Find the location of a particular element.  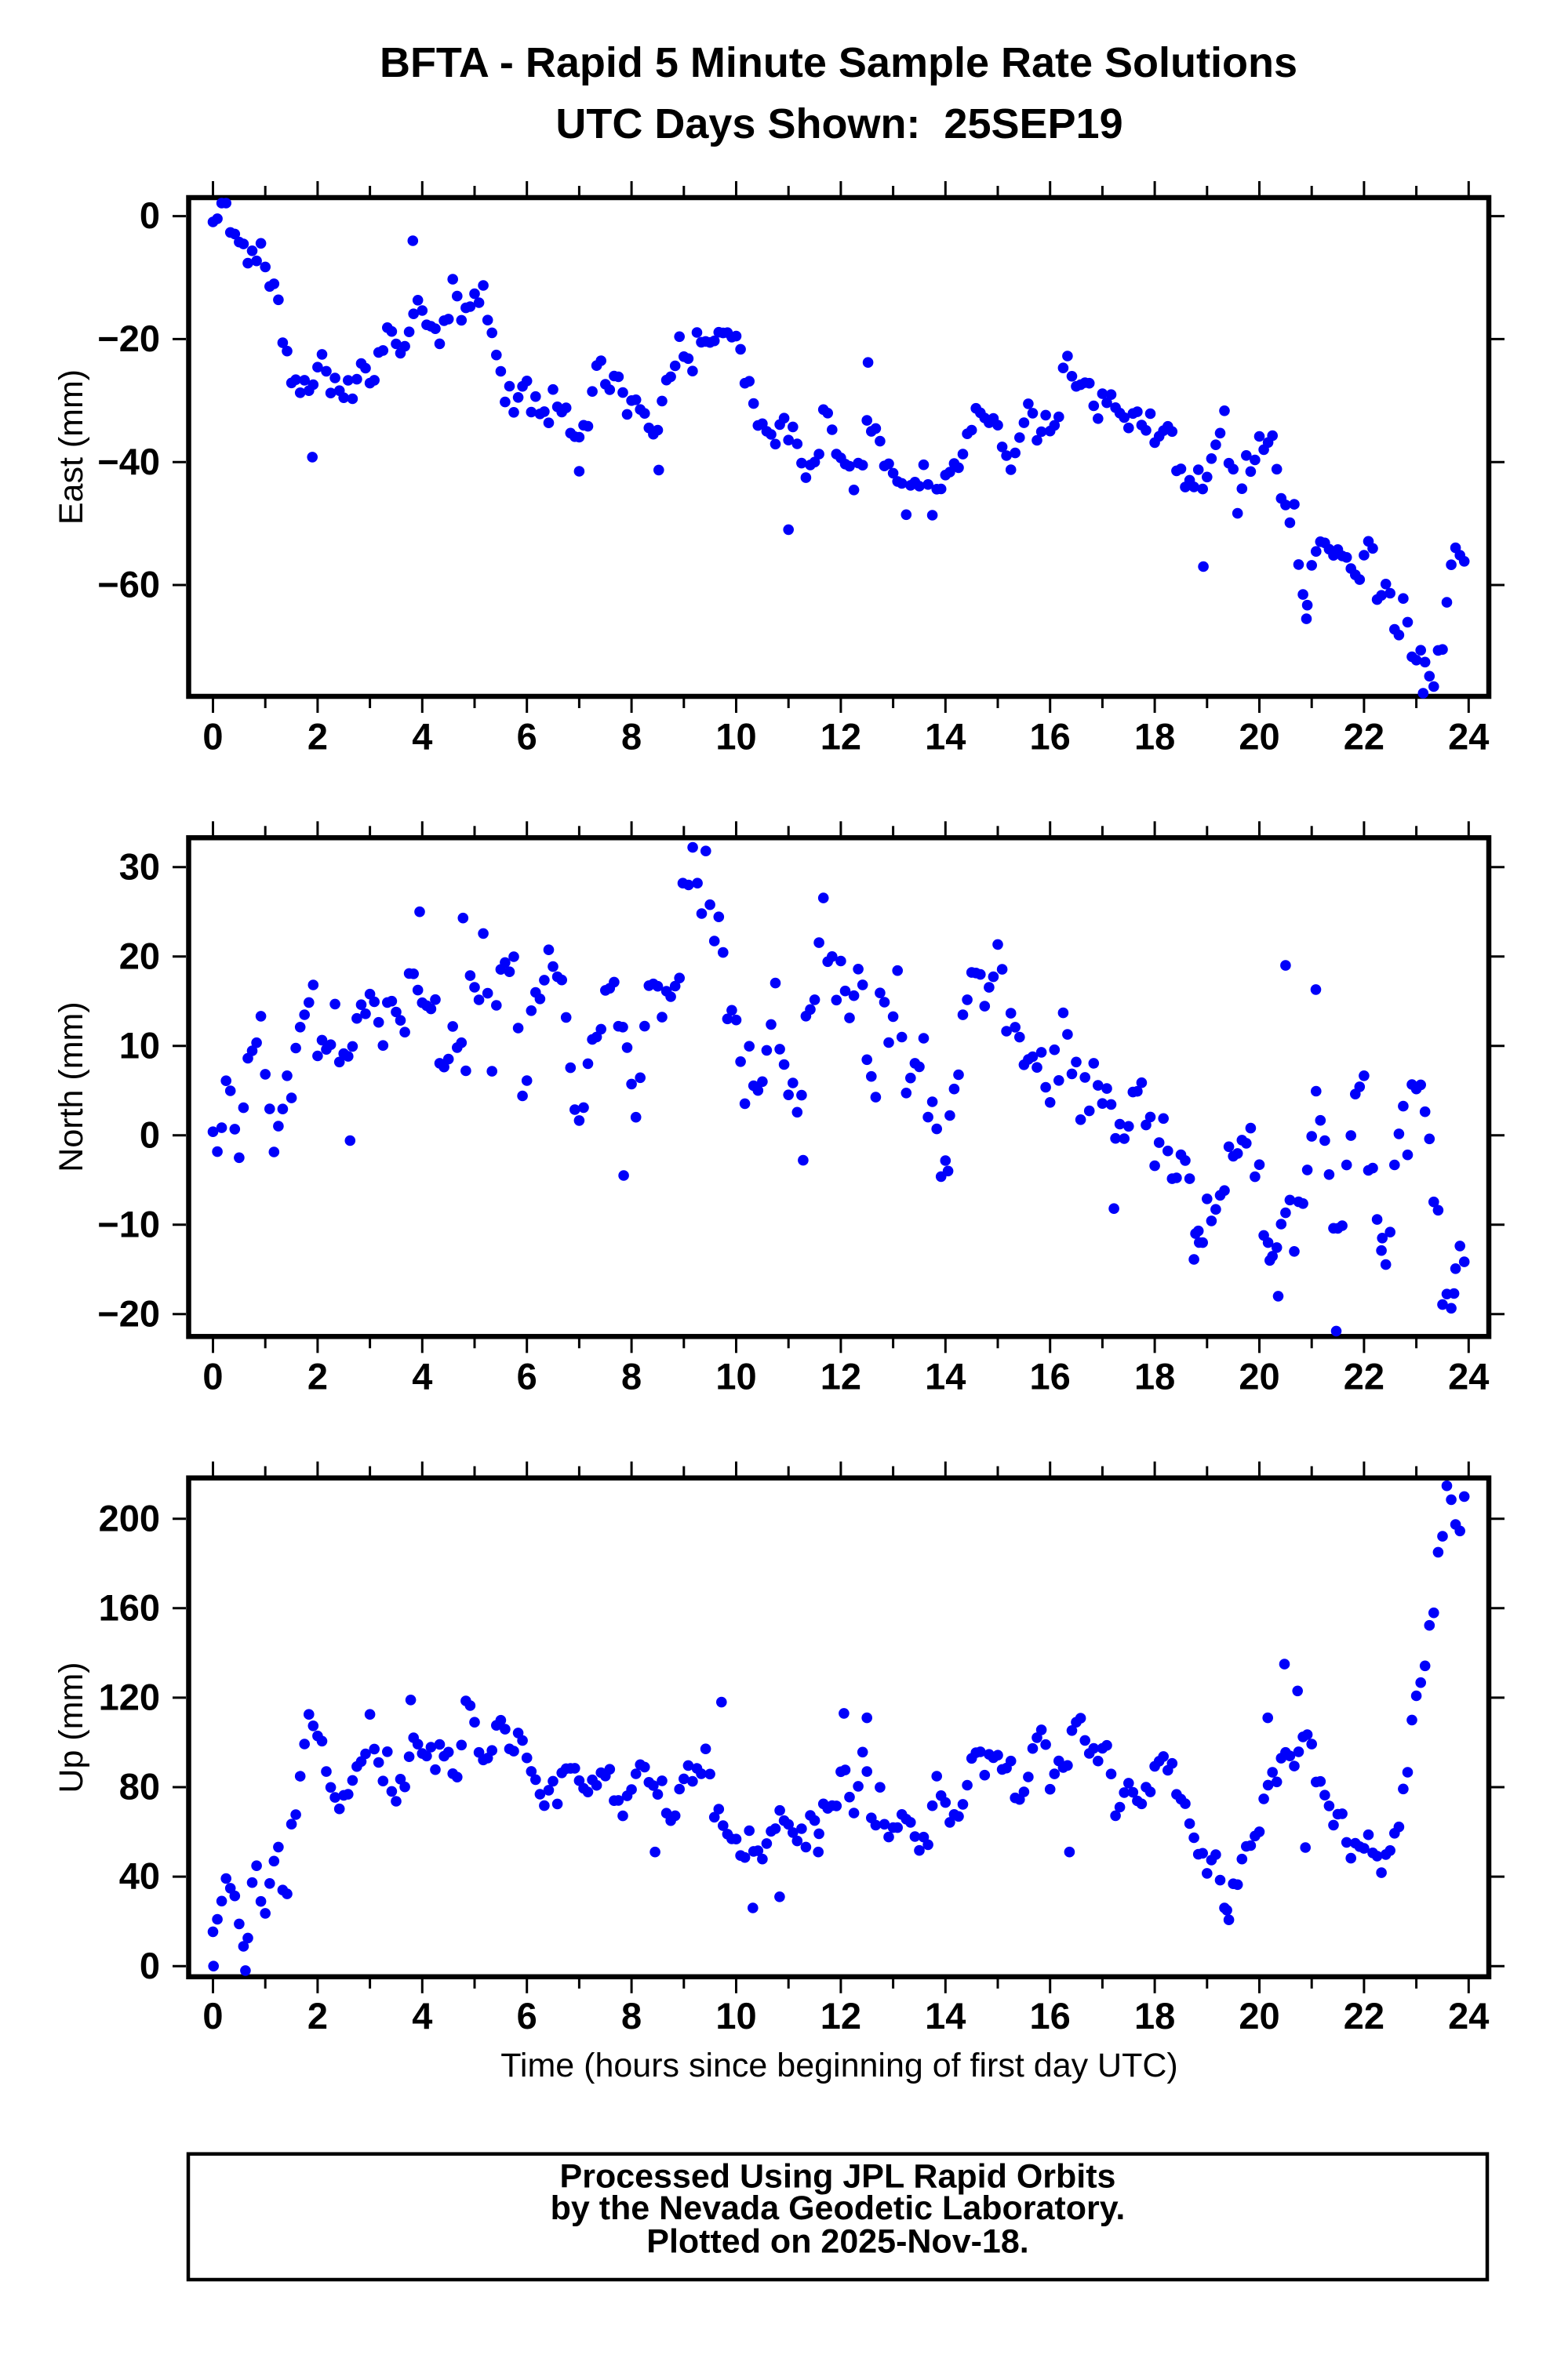

svg-text: −10 is located at coordinates (128, 1224).